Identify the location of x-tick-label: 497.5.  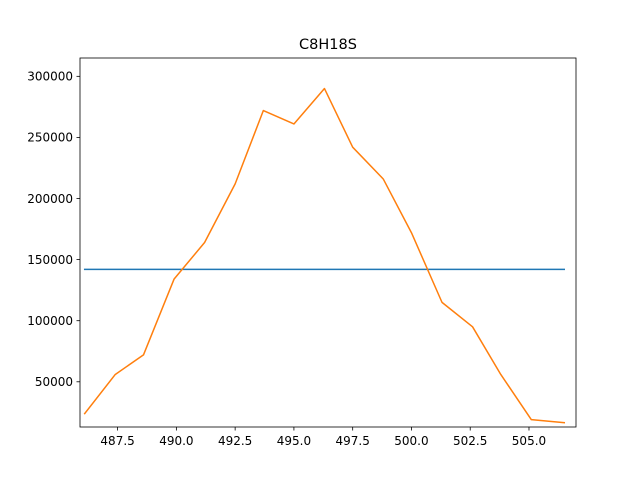
(353, 441).